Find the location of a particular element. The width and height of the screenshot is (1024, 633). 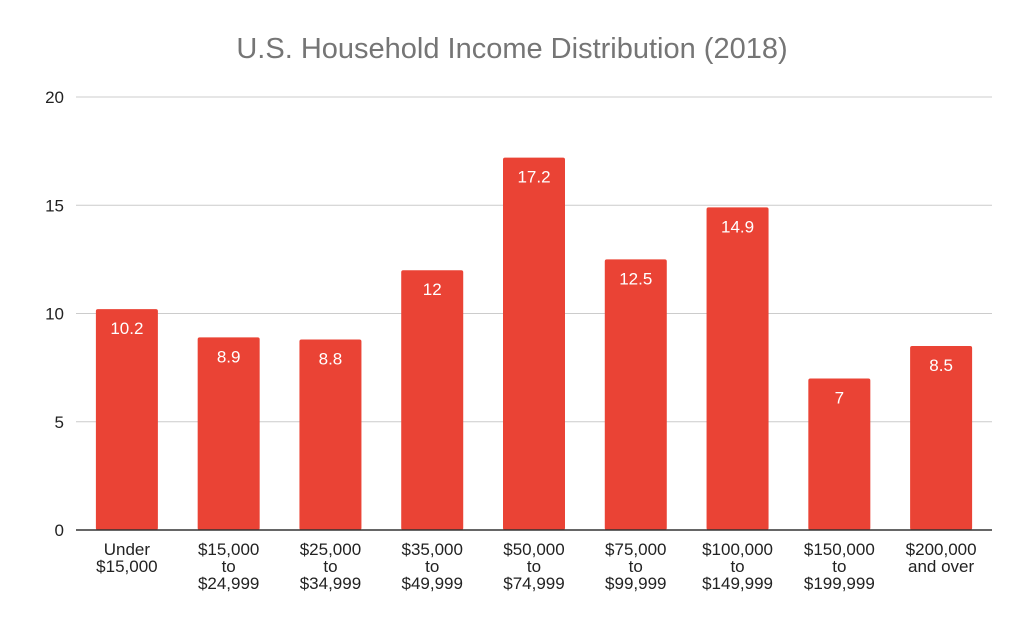

y-tick-label: 15 is located at coordinates (54, 205).